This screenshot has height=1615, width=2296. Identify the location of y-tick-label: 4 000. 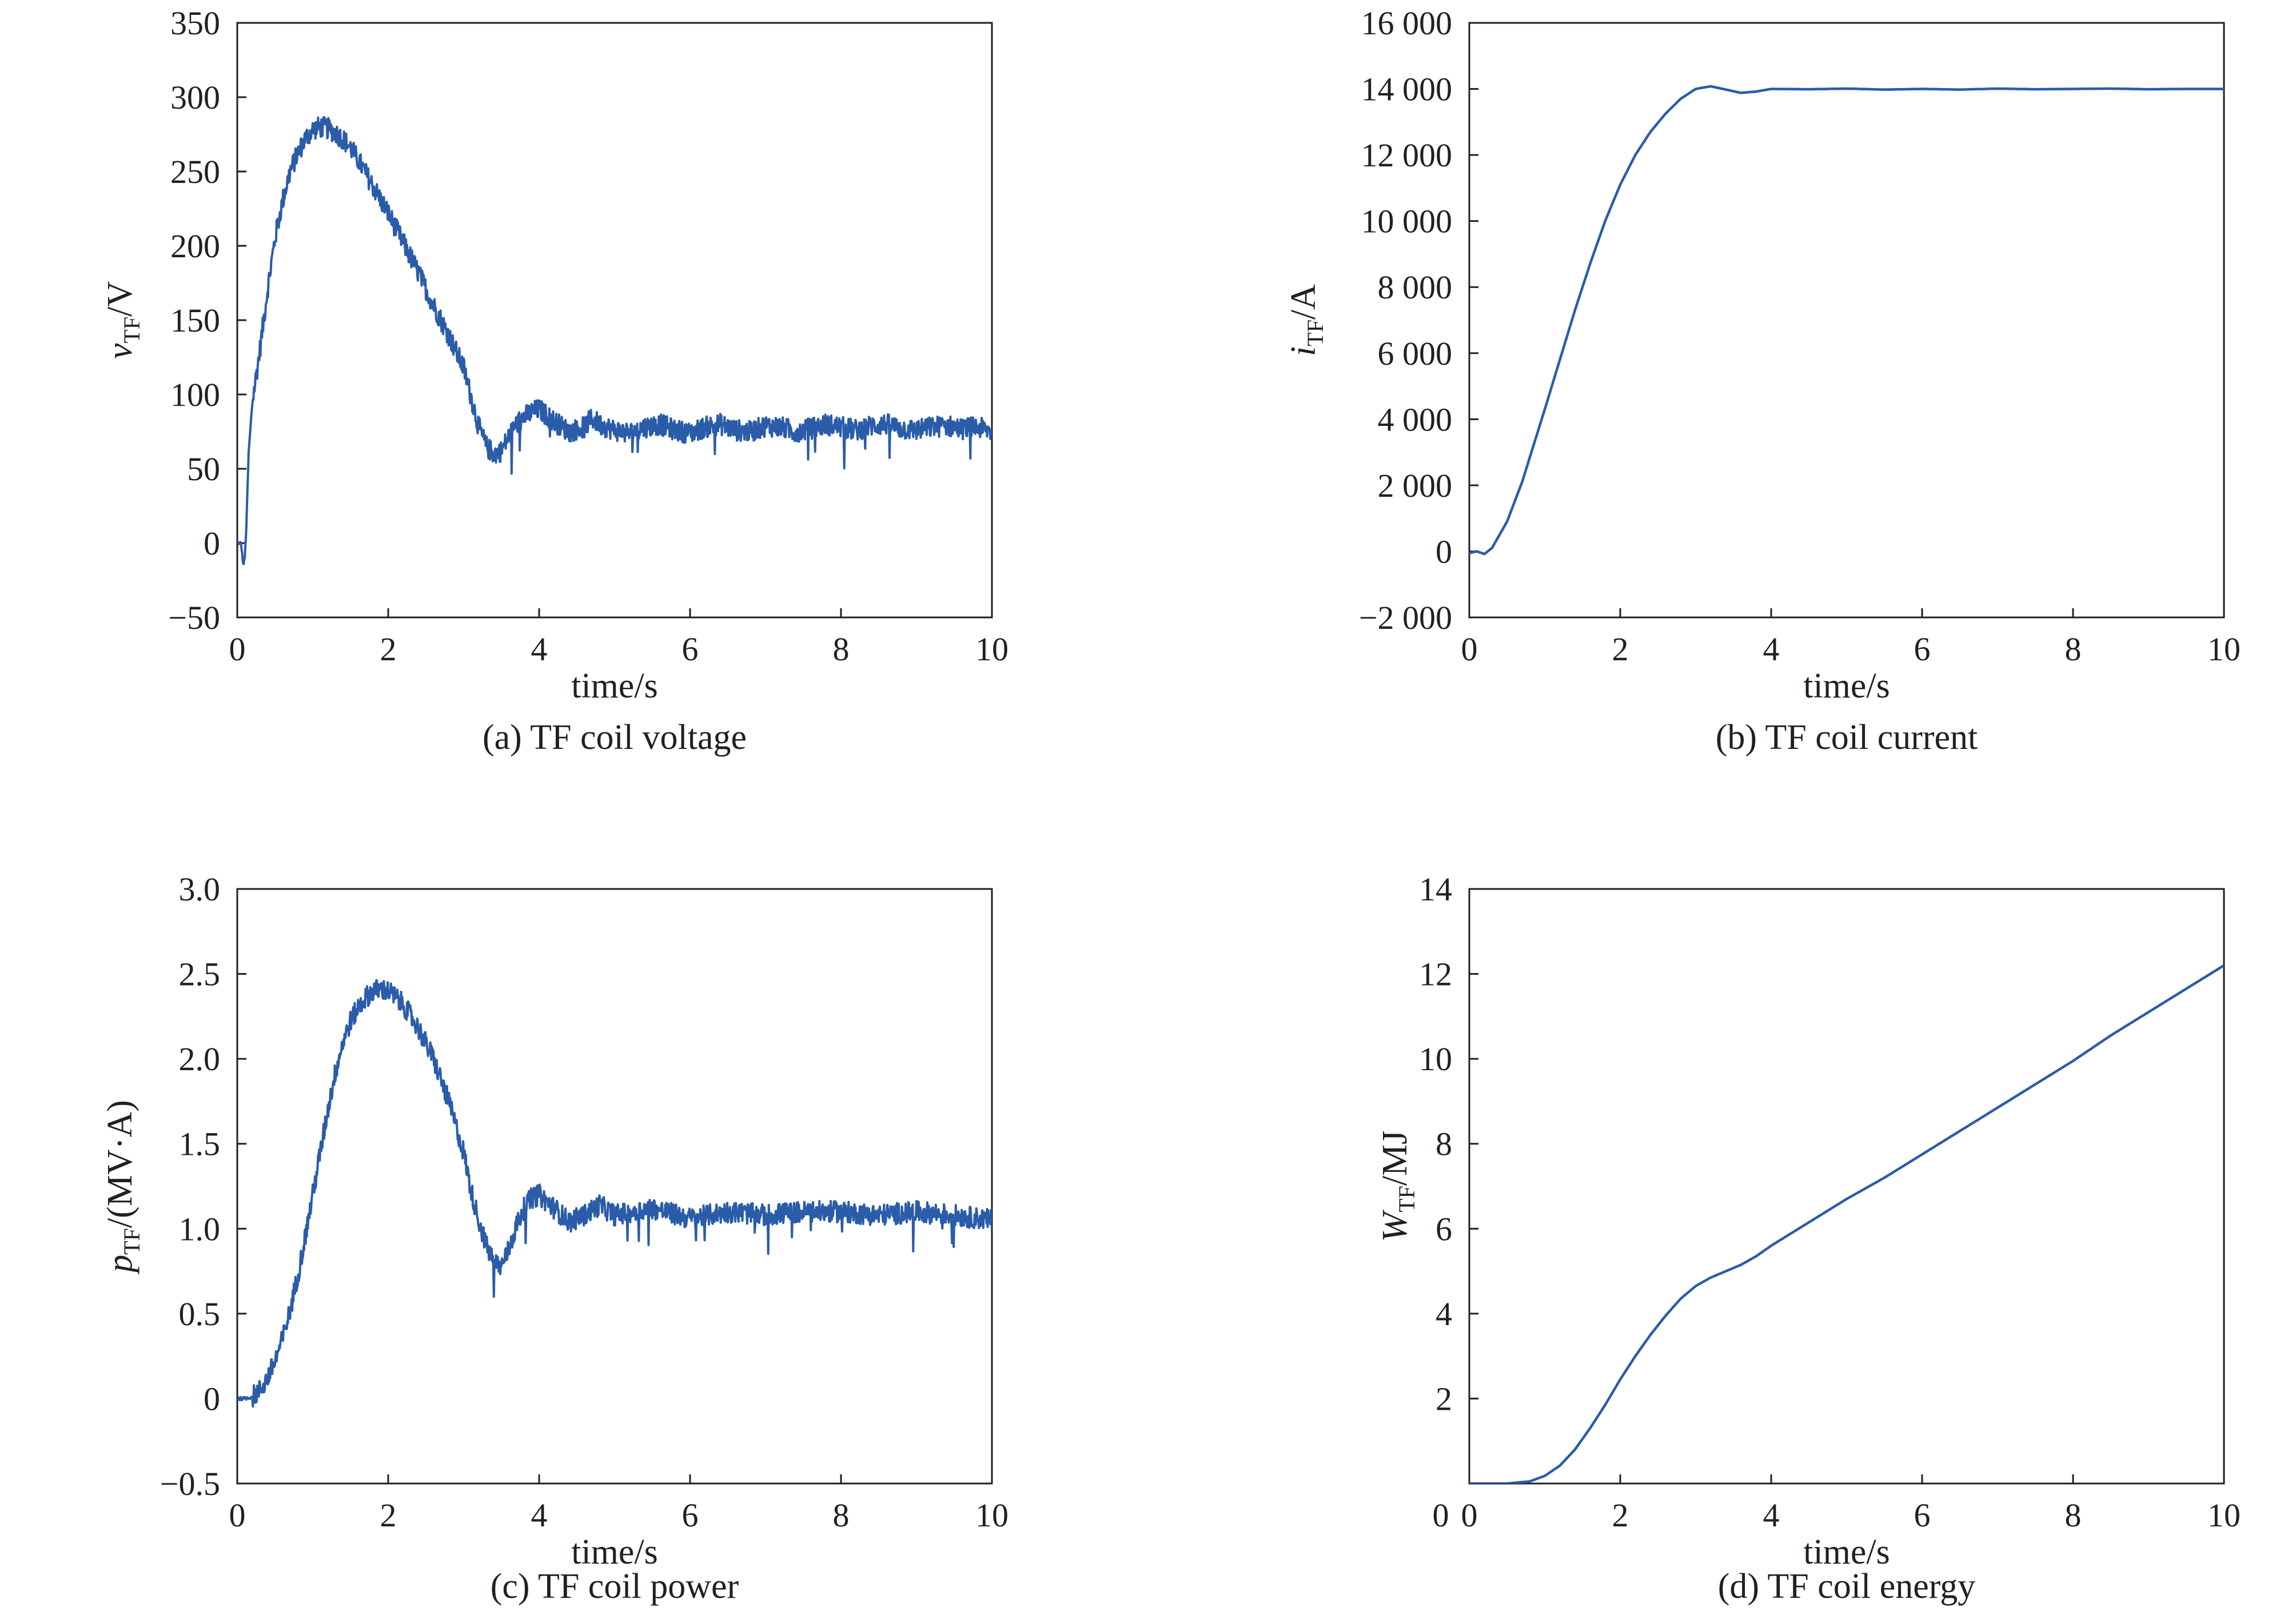
(1416, 419).